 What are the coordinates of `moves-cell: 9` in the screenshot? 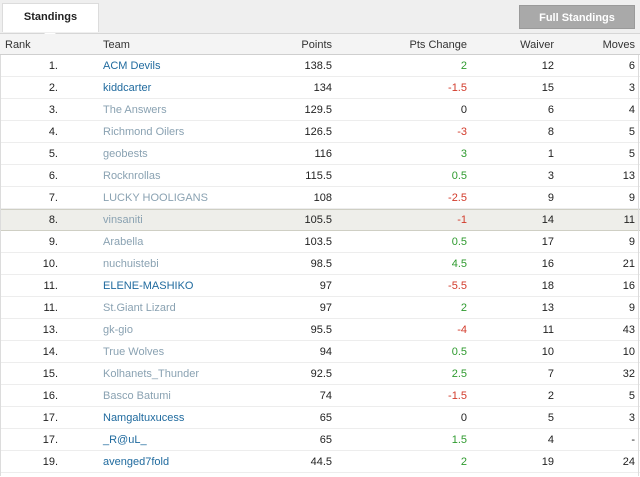 It's located at (631, 307).